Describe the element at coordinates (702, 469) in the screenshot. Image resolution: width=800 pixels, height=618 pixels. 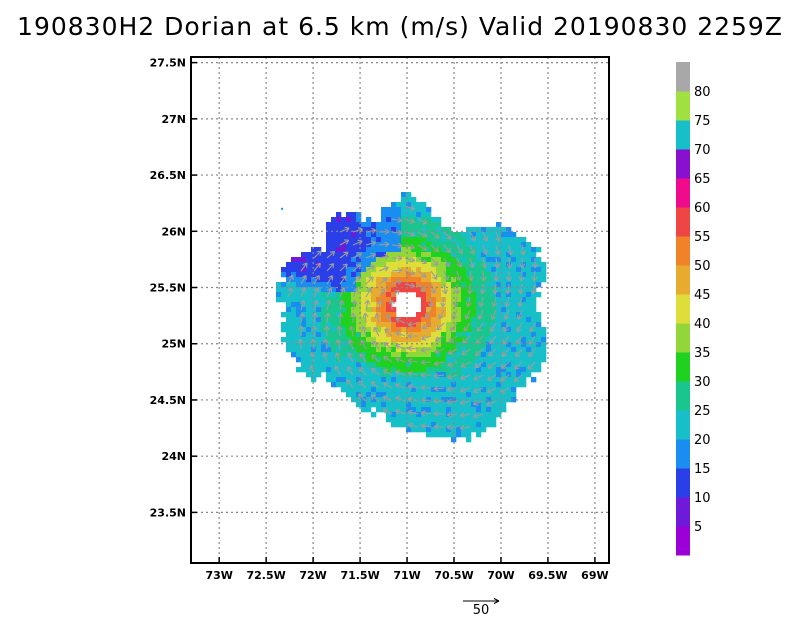
I see `colorbar-label: 15` at that location.